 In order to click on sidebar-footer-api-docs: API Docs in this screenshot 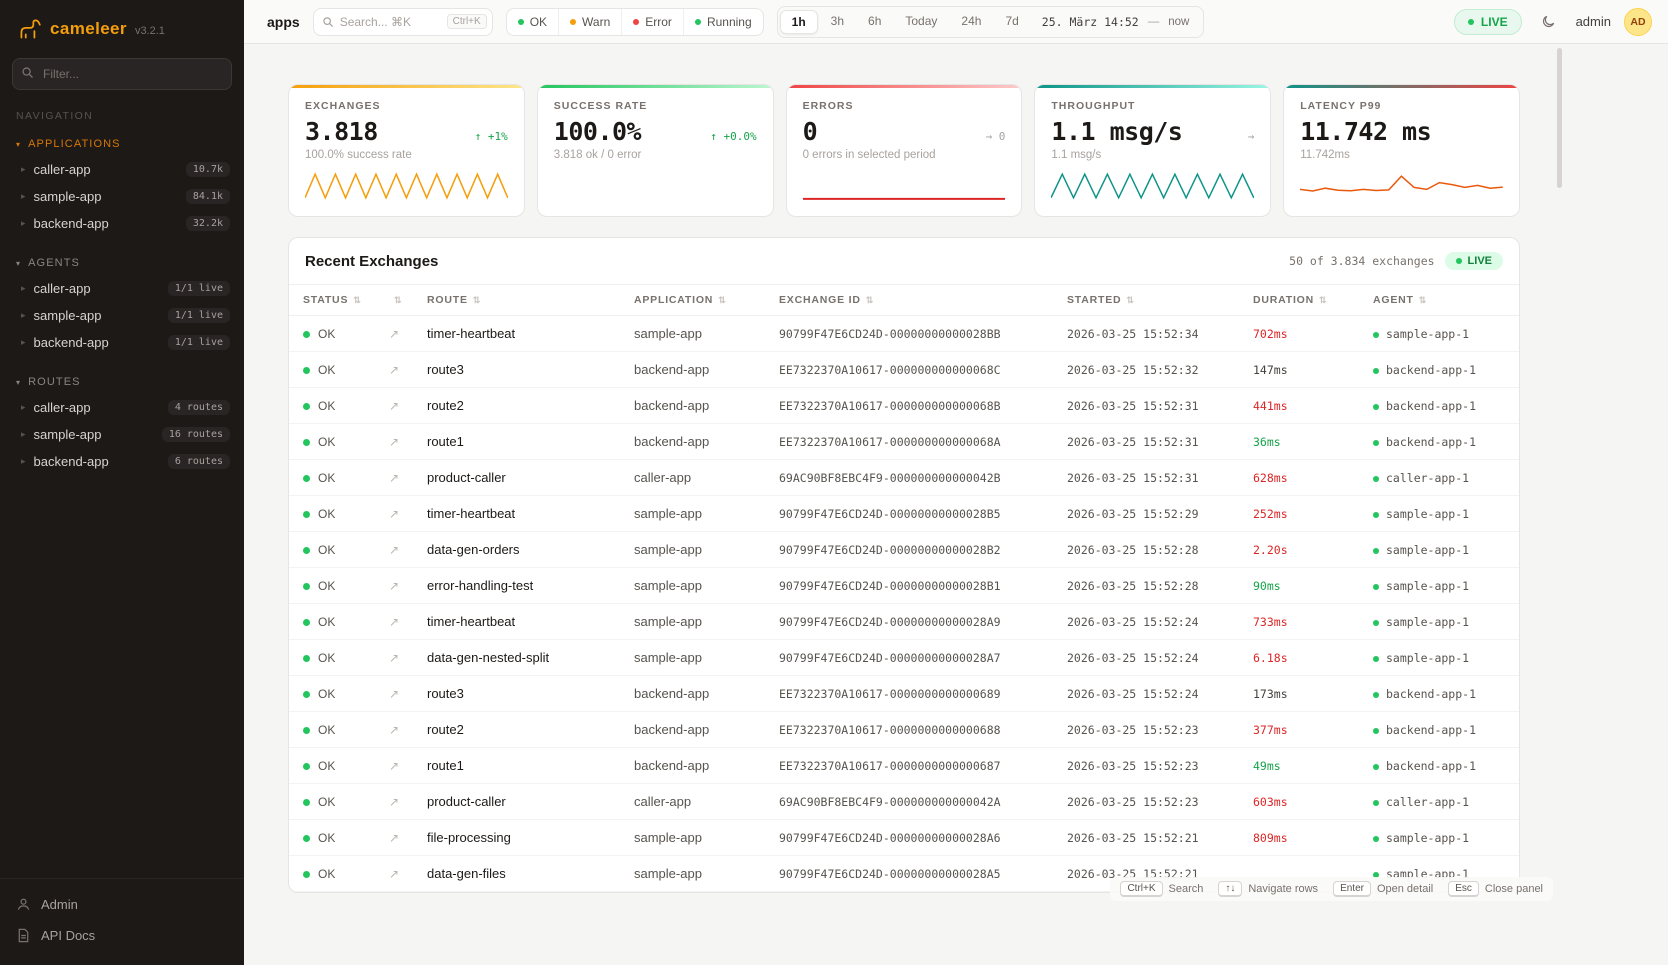, I will do `click(122, 935)`.